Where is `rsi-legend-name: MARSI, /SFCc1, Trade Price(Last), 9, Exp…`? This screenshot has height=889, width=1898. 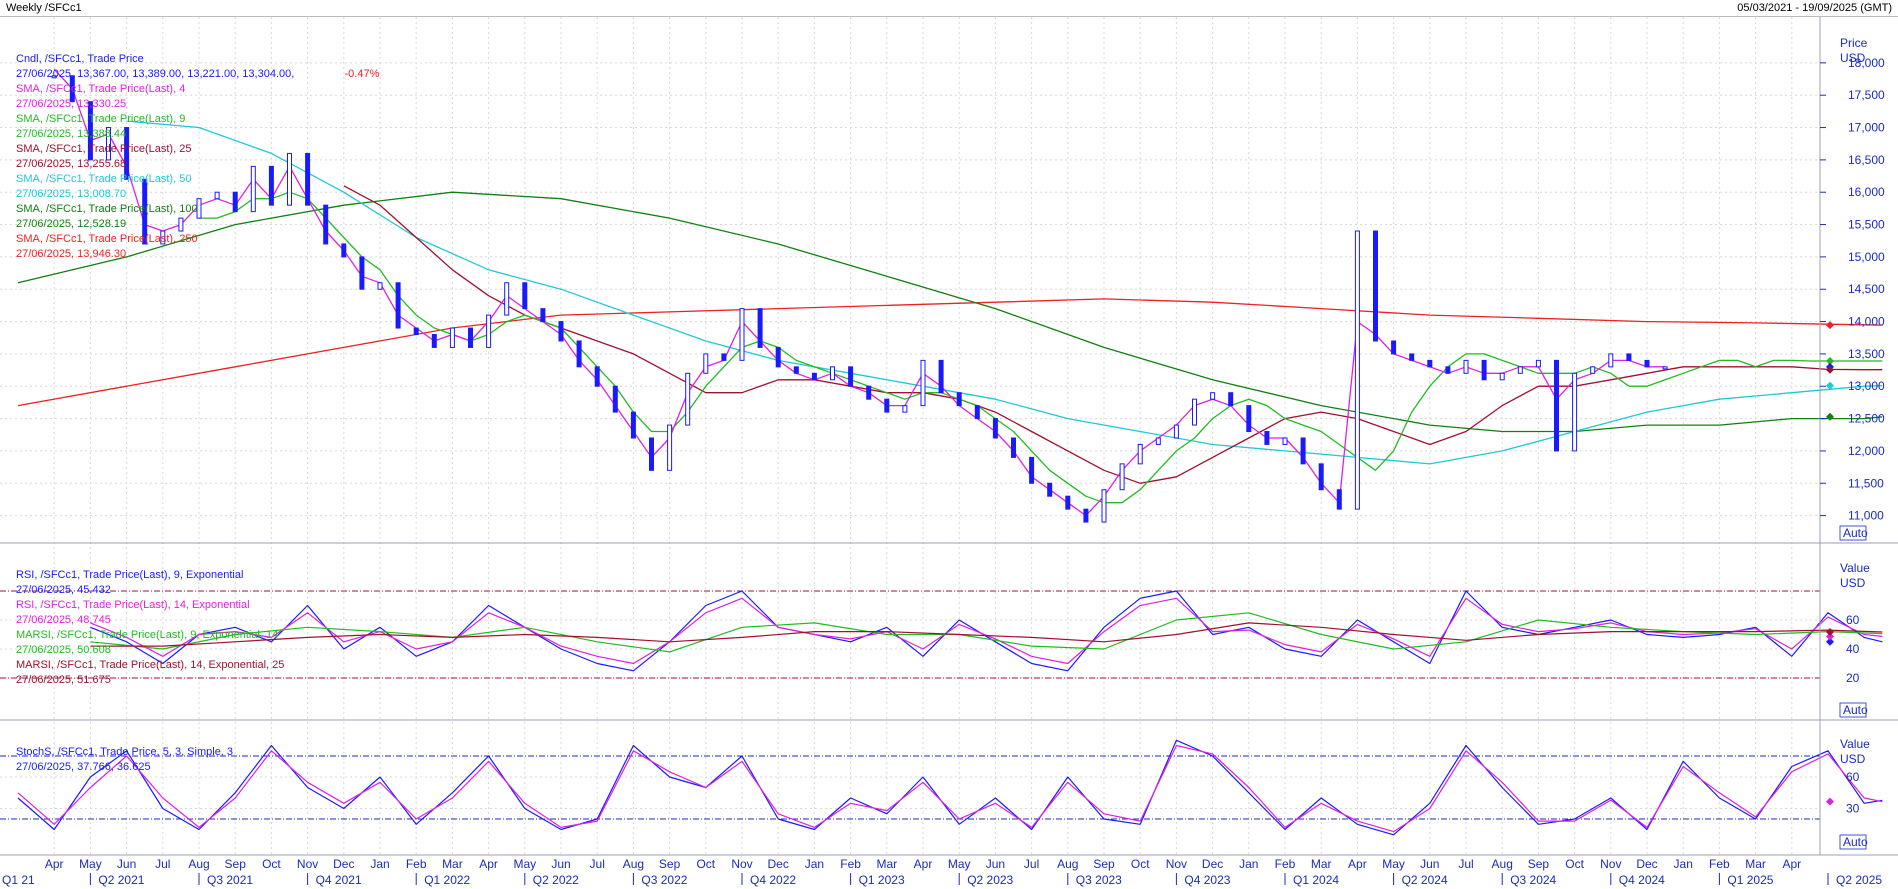
rsi-legend-name: MARSI, /SFCc1, Trade Price(Last), 9, Exp… is located at coordinates (147, 635).